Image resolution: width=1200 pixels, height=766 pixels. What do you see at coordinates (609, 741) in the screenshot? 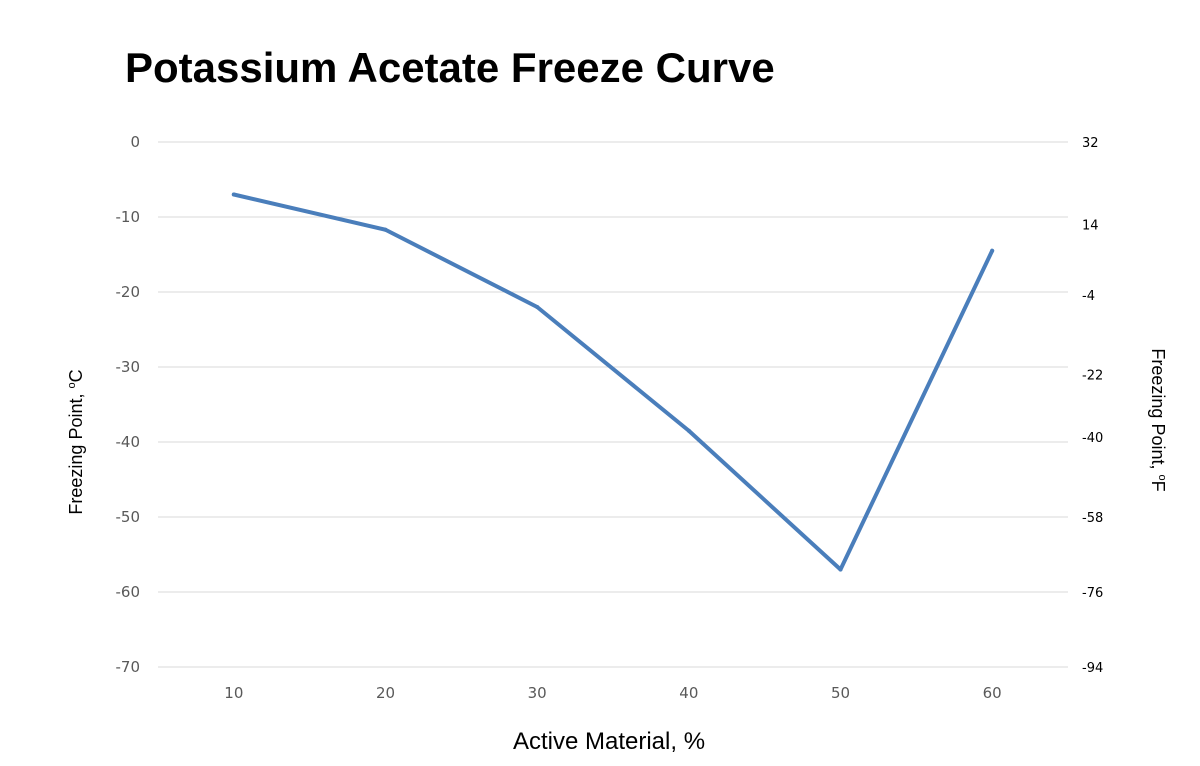
I see `x-axis-label: Active Material, %` at bounding box center [609, 741].